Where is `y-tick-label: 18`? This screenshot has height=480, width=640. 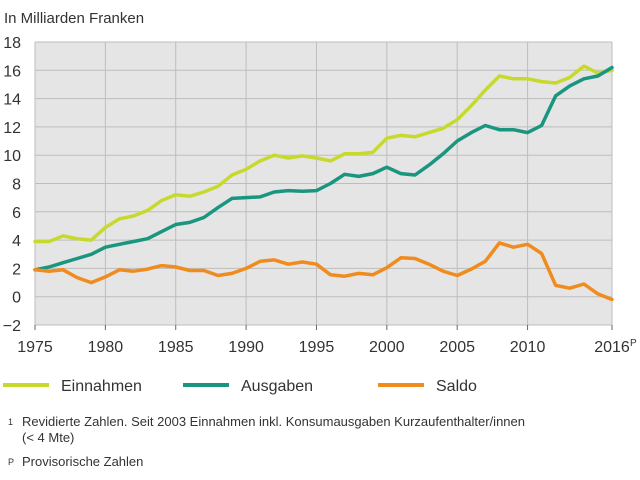 y-tick-label: 18 is located at coordinates (12, 43).